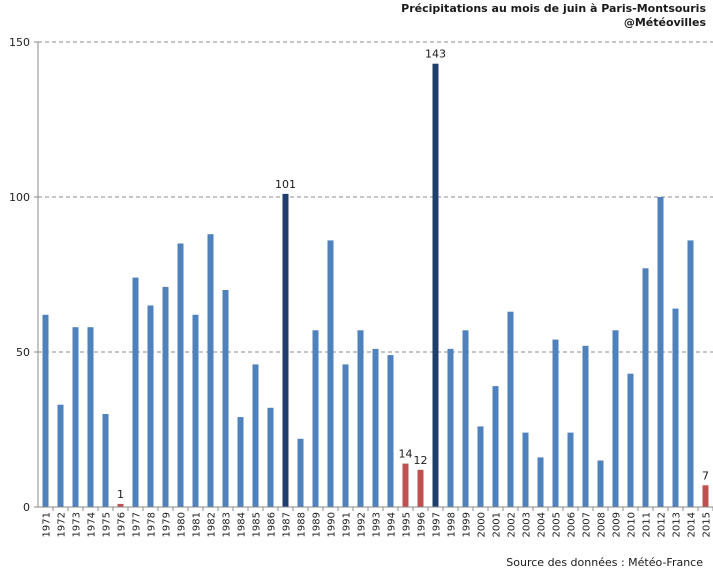 The width and height of the screenshot is (713, 572). I want to click on x-tick-label-2012: 2012, so click(662, 524).